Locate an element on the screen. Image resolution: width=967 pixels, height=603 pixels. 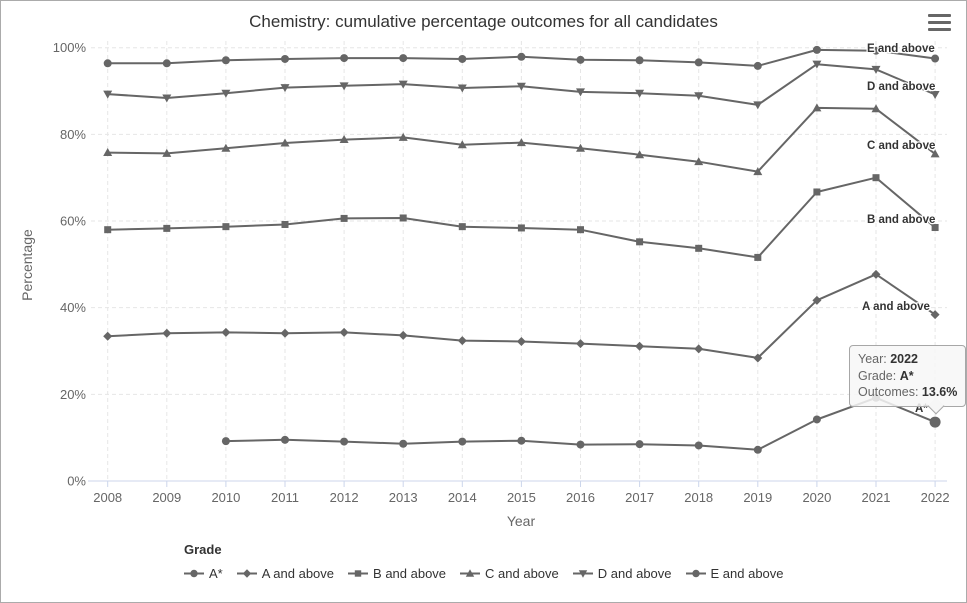
legend-item-e-and-above: E and above is located at coordinates (734, 573).